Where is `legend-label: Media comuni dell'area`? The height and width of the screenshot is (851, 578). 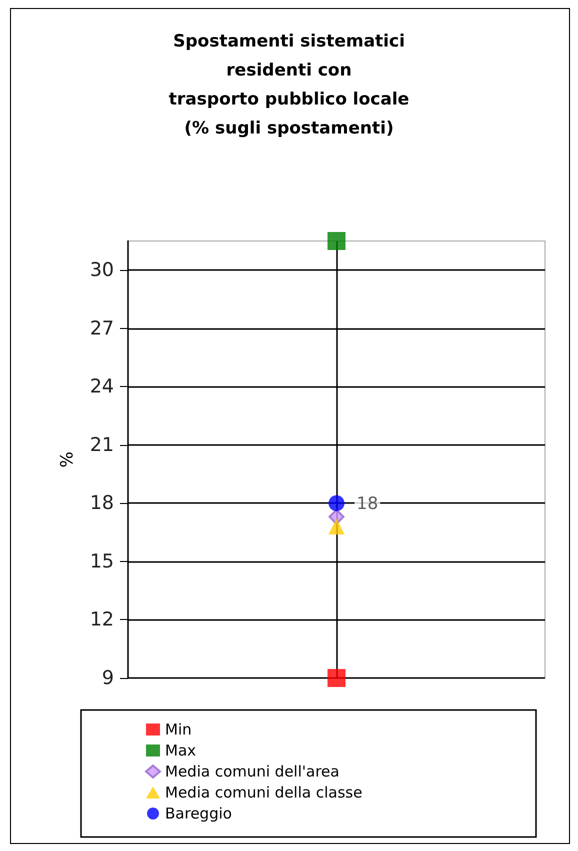 legend-label: Media comuni dell'area is located at coordinates (252, 771).